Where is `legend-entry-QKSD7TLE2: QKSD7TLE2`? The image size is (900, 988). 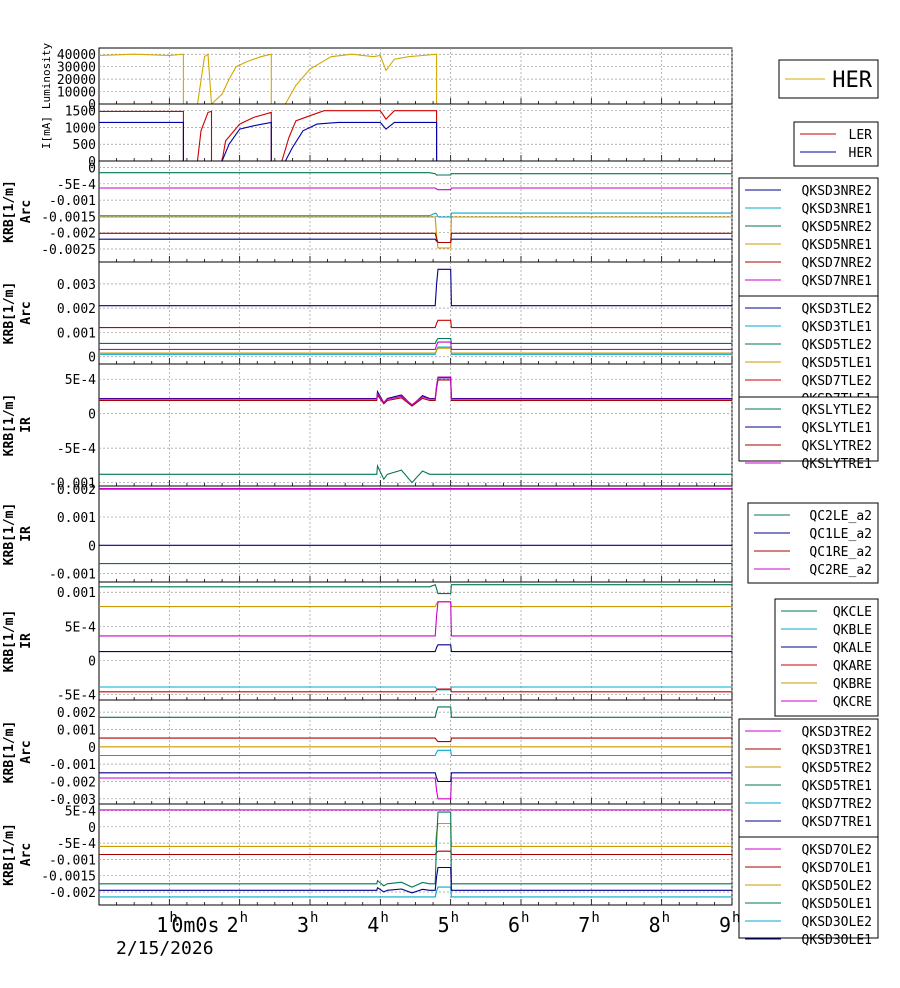 legend-entry-QKSD7TLE2: QKSD7TLE2 is located at coordinates (837, 381).